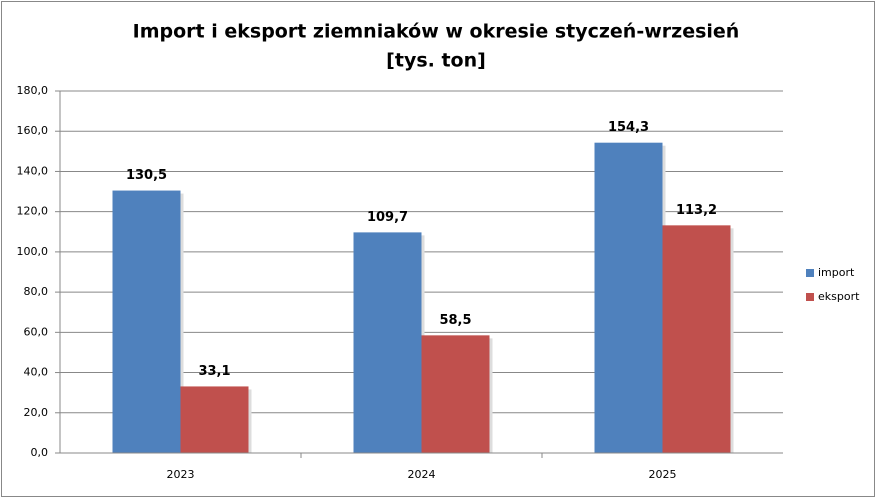  I want to click on legend-label: import, so click(836, 272).